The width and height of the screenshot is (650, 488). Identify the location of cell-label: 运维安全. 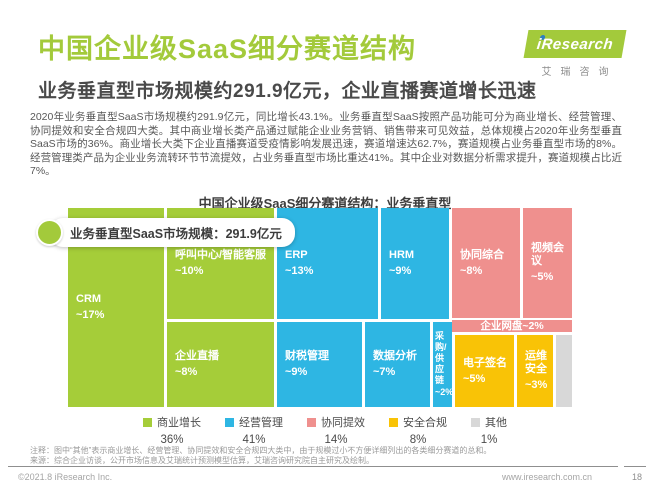
(536, 362).